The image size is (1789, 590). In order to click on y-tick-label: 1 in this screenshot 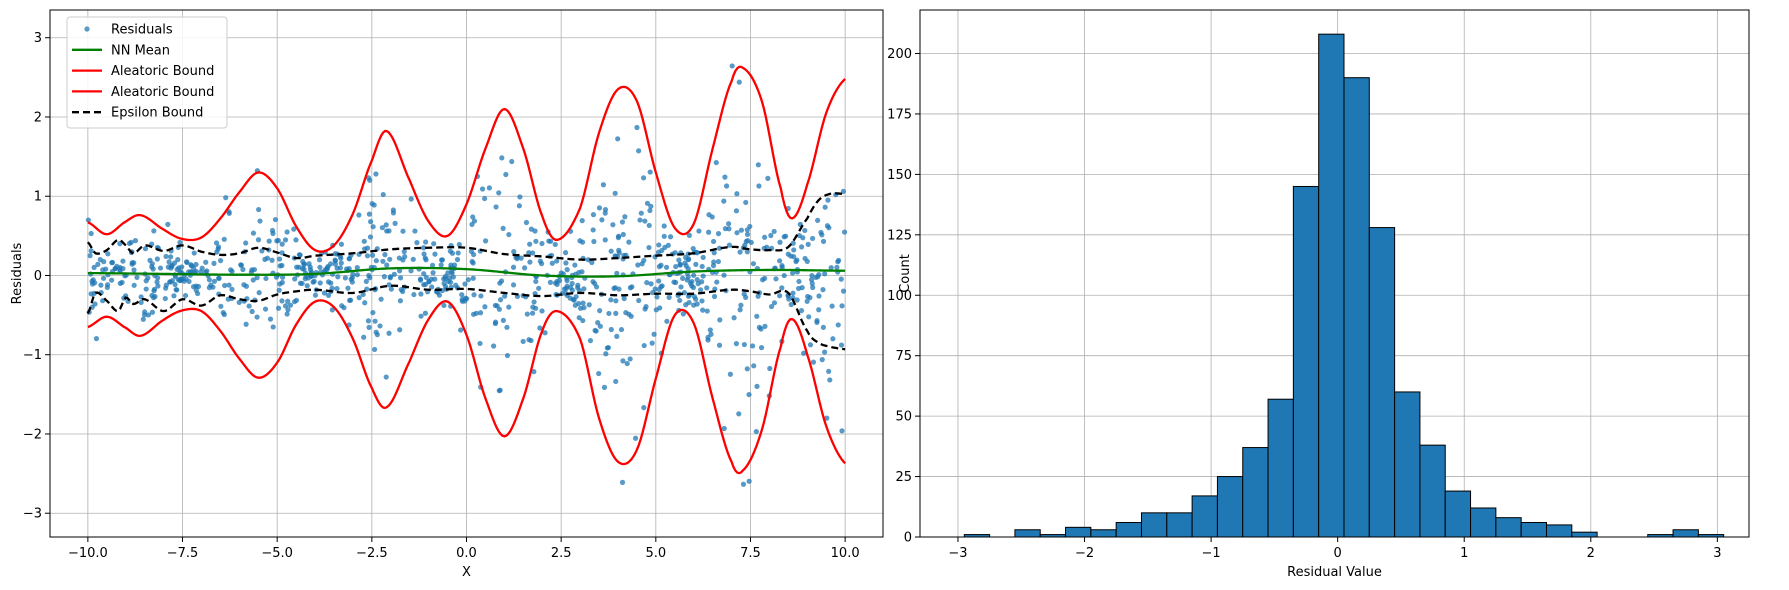, I will do `click(38, 197)`.